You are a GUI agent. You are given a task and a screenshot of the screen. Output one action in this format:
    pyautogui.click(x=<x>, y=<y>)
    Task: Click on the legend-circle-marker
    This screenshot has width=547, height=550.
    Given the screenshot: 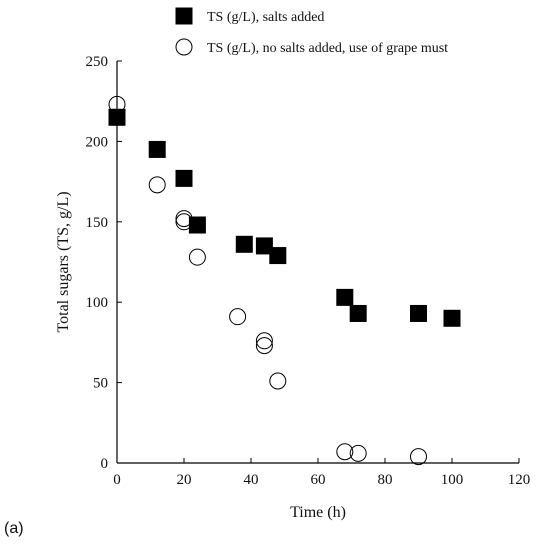 What is the action you would take?
    pyautogui.click(x=184, y=47)
    